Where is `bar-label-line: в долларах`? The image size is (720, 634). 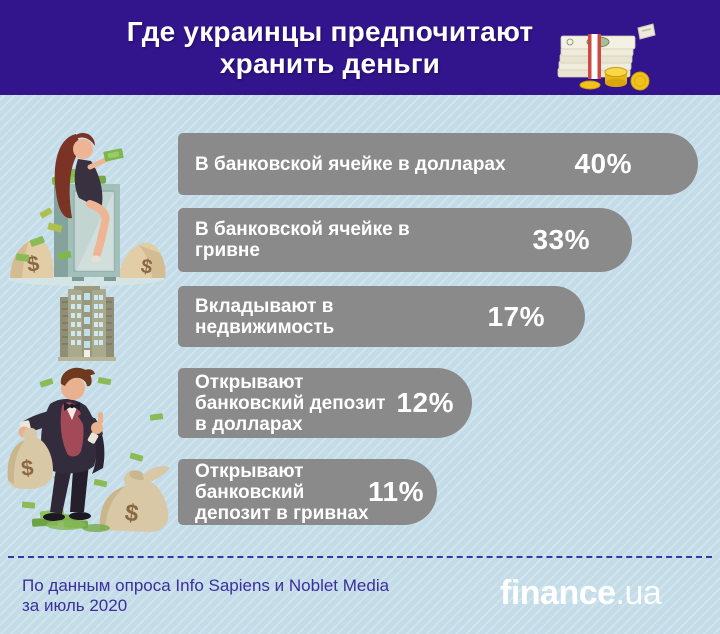
bar-label-line: в долларах is located at coordinates (249, 424).